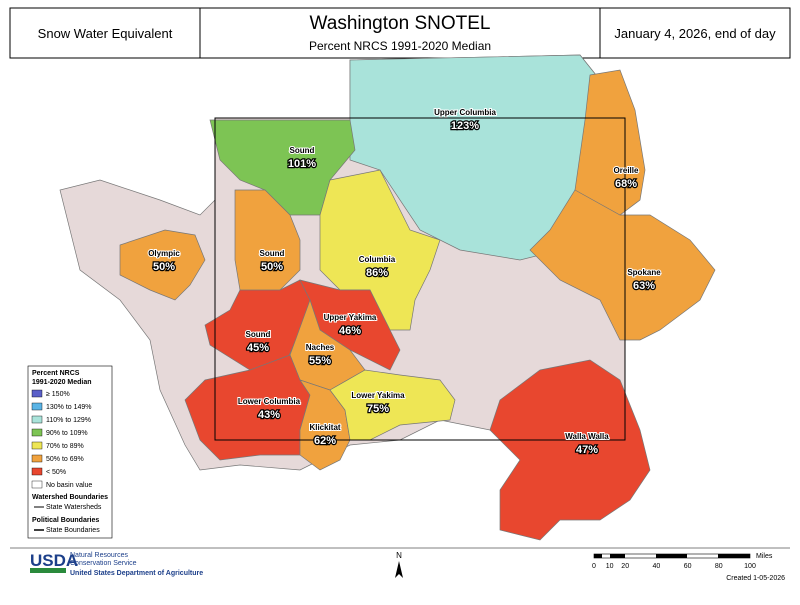  Describe the element at coordinates (136, 573) in the screenshot. I see `department: United States Department of Agriculture` at that location.